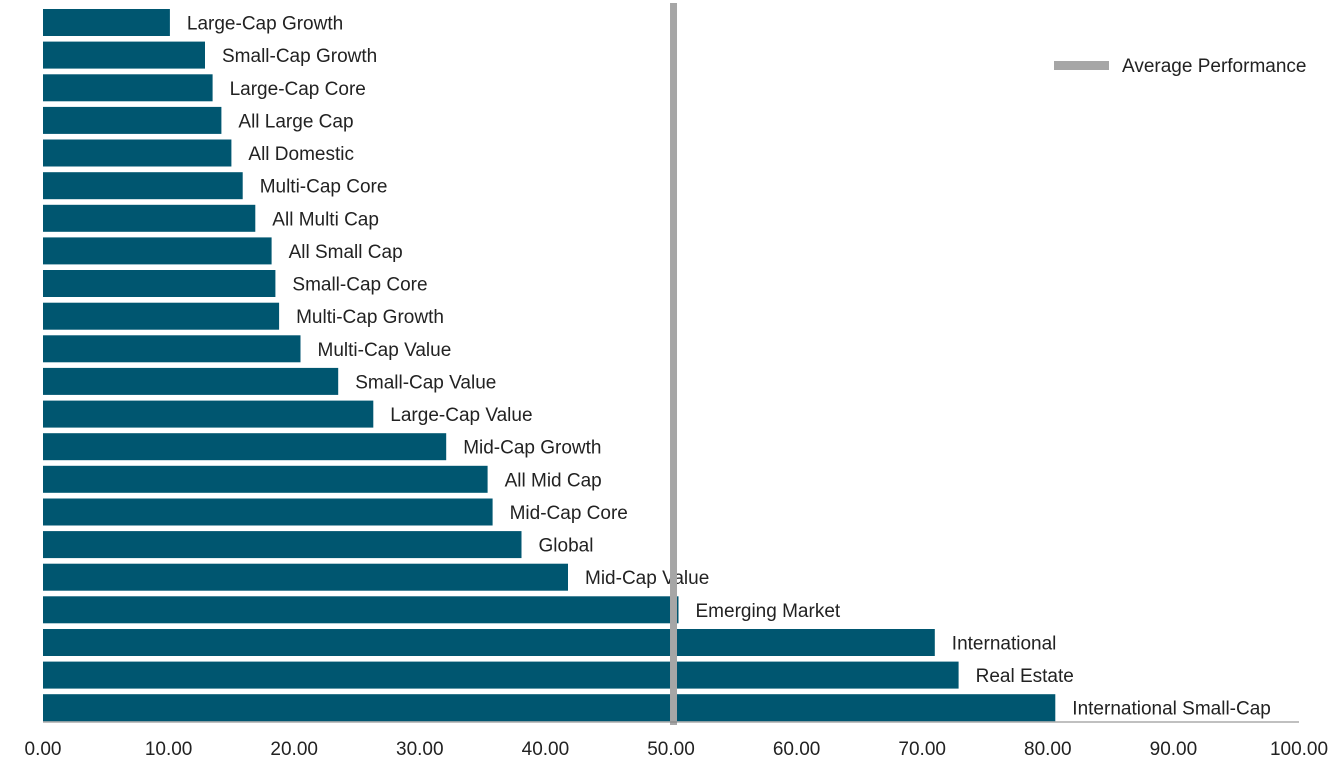 The width and height of the screenshot is (1344, 763). What do you see at coordinates (268, 512) in the screenshot?
I see `bar-mid-cap-core` at bounding box center [268, 512].